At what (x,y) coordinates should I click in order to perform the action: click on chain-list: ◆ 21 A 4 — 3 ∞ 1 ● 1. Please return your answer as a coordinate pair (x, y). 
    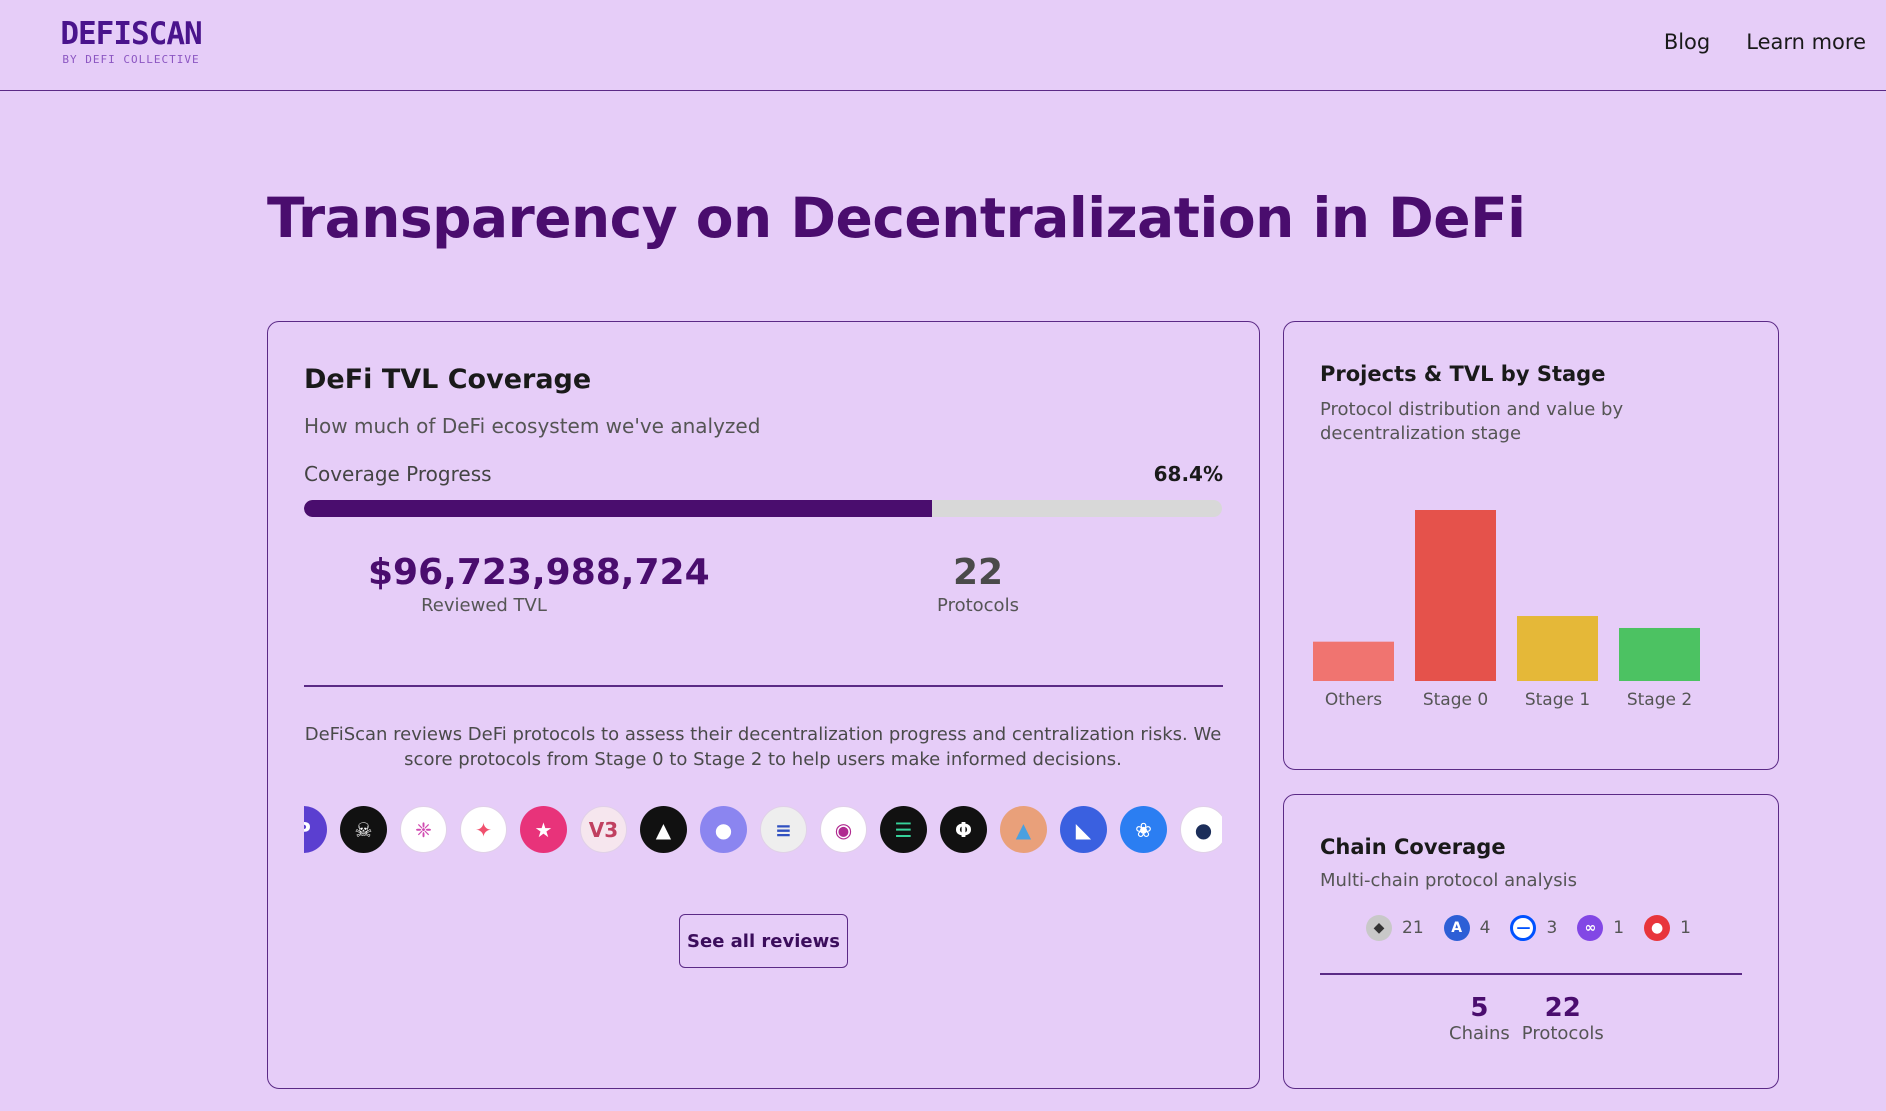
    Looking at the image, I should click on (1528, 928).